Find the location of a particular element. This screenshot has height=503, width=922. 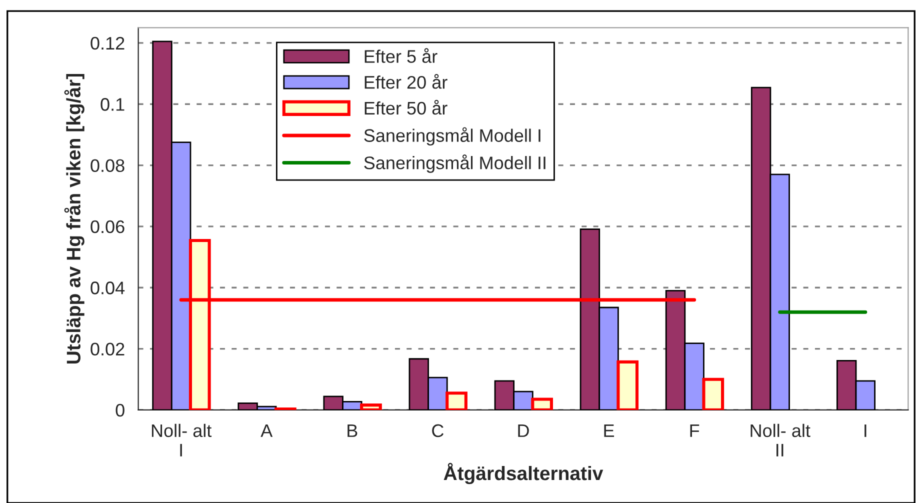

y-tick-label: 0.1 is located at coordinates (112, 104).